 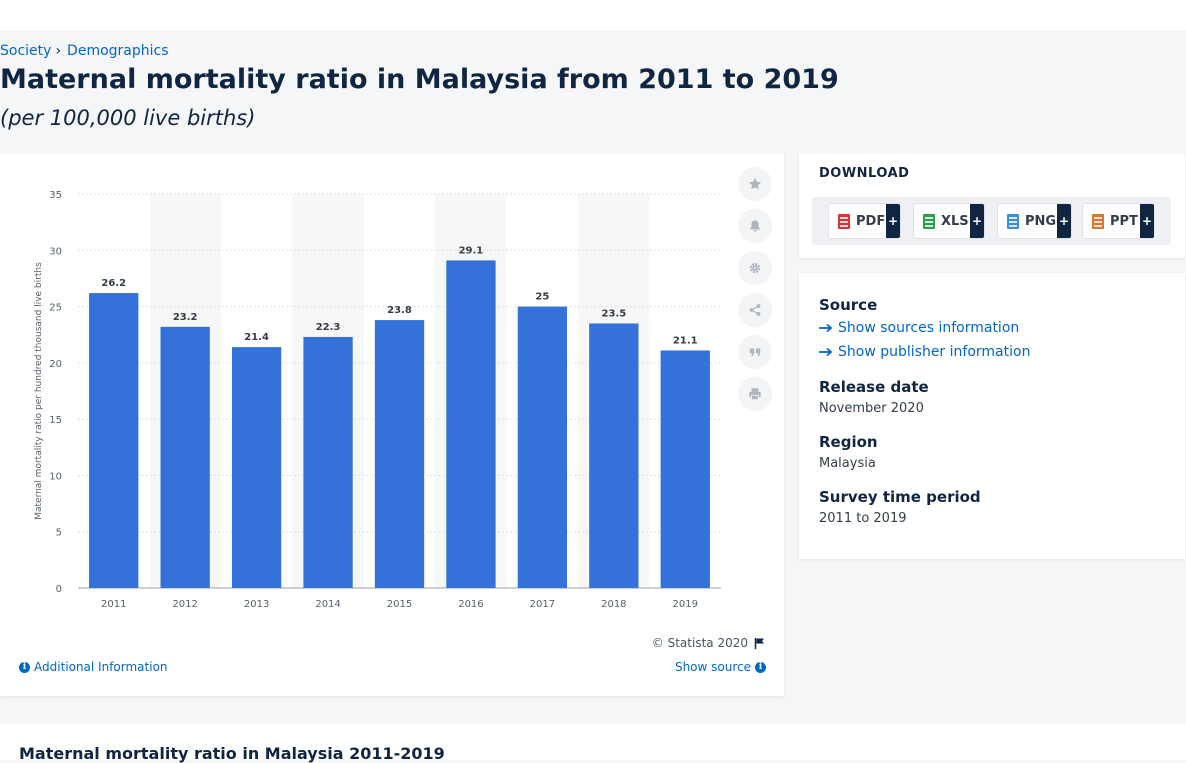 I want to click on download-png-button: PNG +, so click(x=1034, y=221).